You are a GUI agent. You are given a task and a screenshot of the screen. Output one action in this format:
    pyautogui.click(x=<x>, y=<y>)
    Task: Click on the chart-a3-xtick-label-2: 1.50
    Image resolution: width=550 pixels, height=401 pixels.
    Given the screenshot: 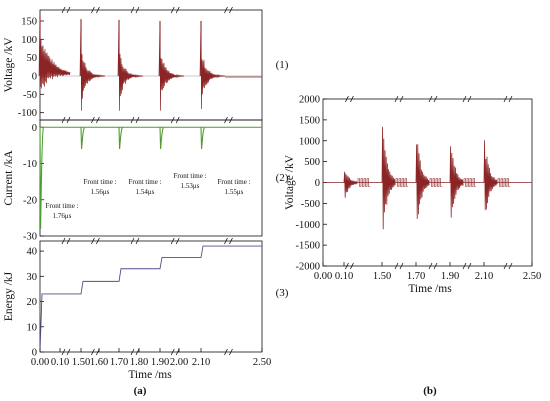 What is the action you would take?
    pyautogui.click(x=81, y=362)
    